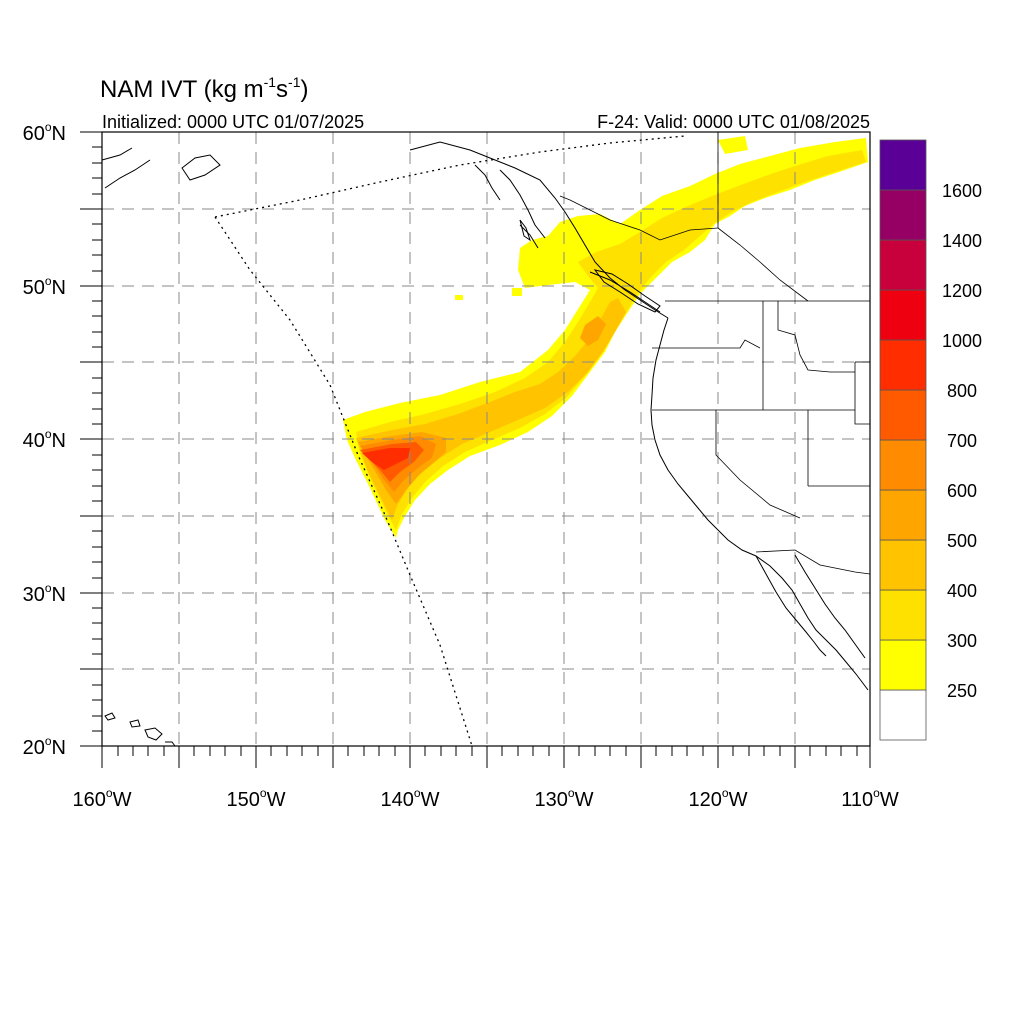 This screenshot has width=1024, height=1029. I want to click on colorbar-label: 800, so click(962, 391).